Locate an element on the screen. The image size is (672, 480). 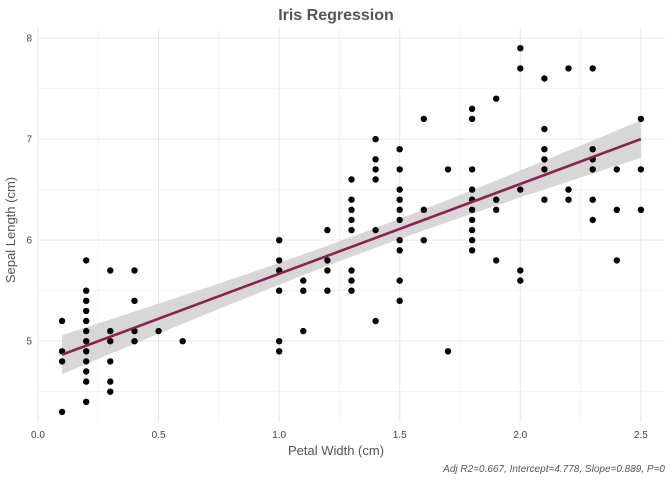
y-tick-label: 6 is located at coordinates (29, 241).